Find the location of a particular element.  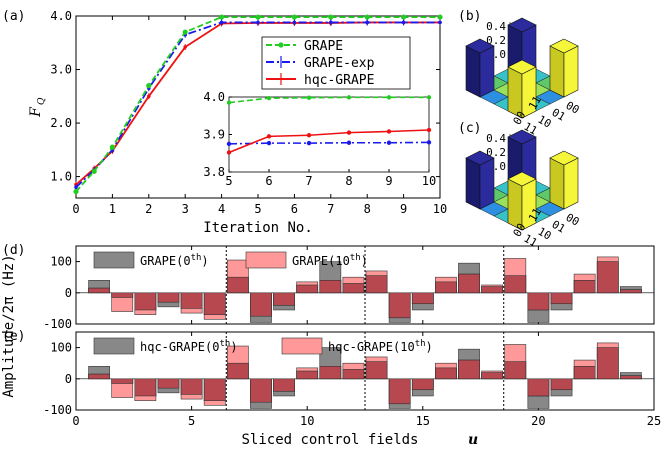

inset-y-tick-label: 3.9 is located at coordinates (214, 135).